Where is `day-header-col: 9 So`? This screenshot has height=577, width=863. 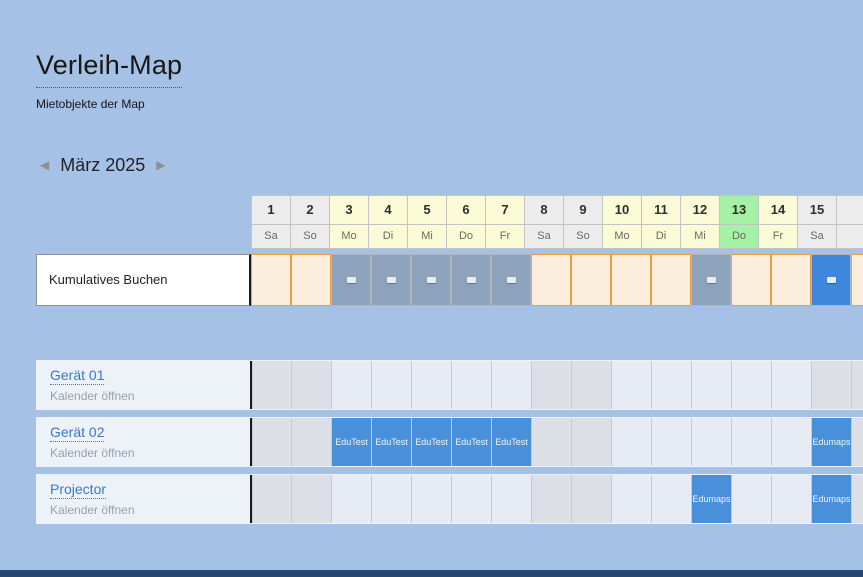 day-header-col: 9 So is located at coordinates (583, 222).